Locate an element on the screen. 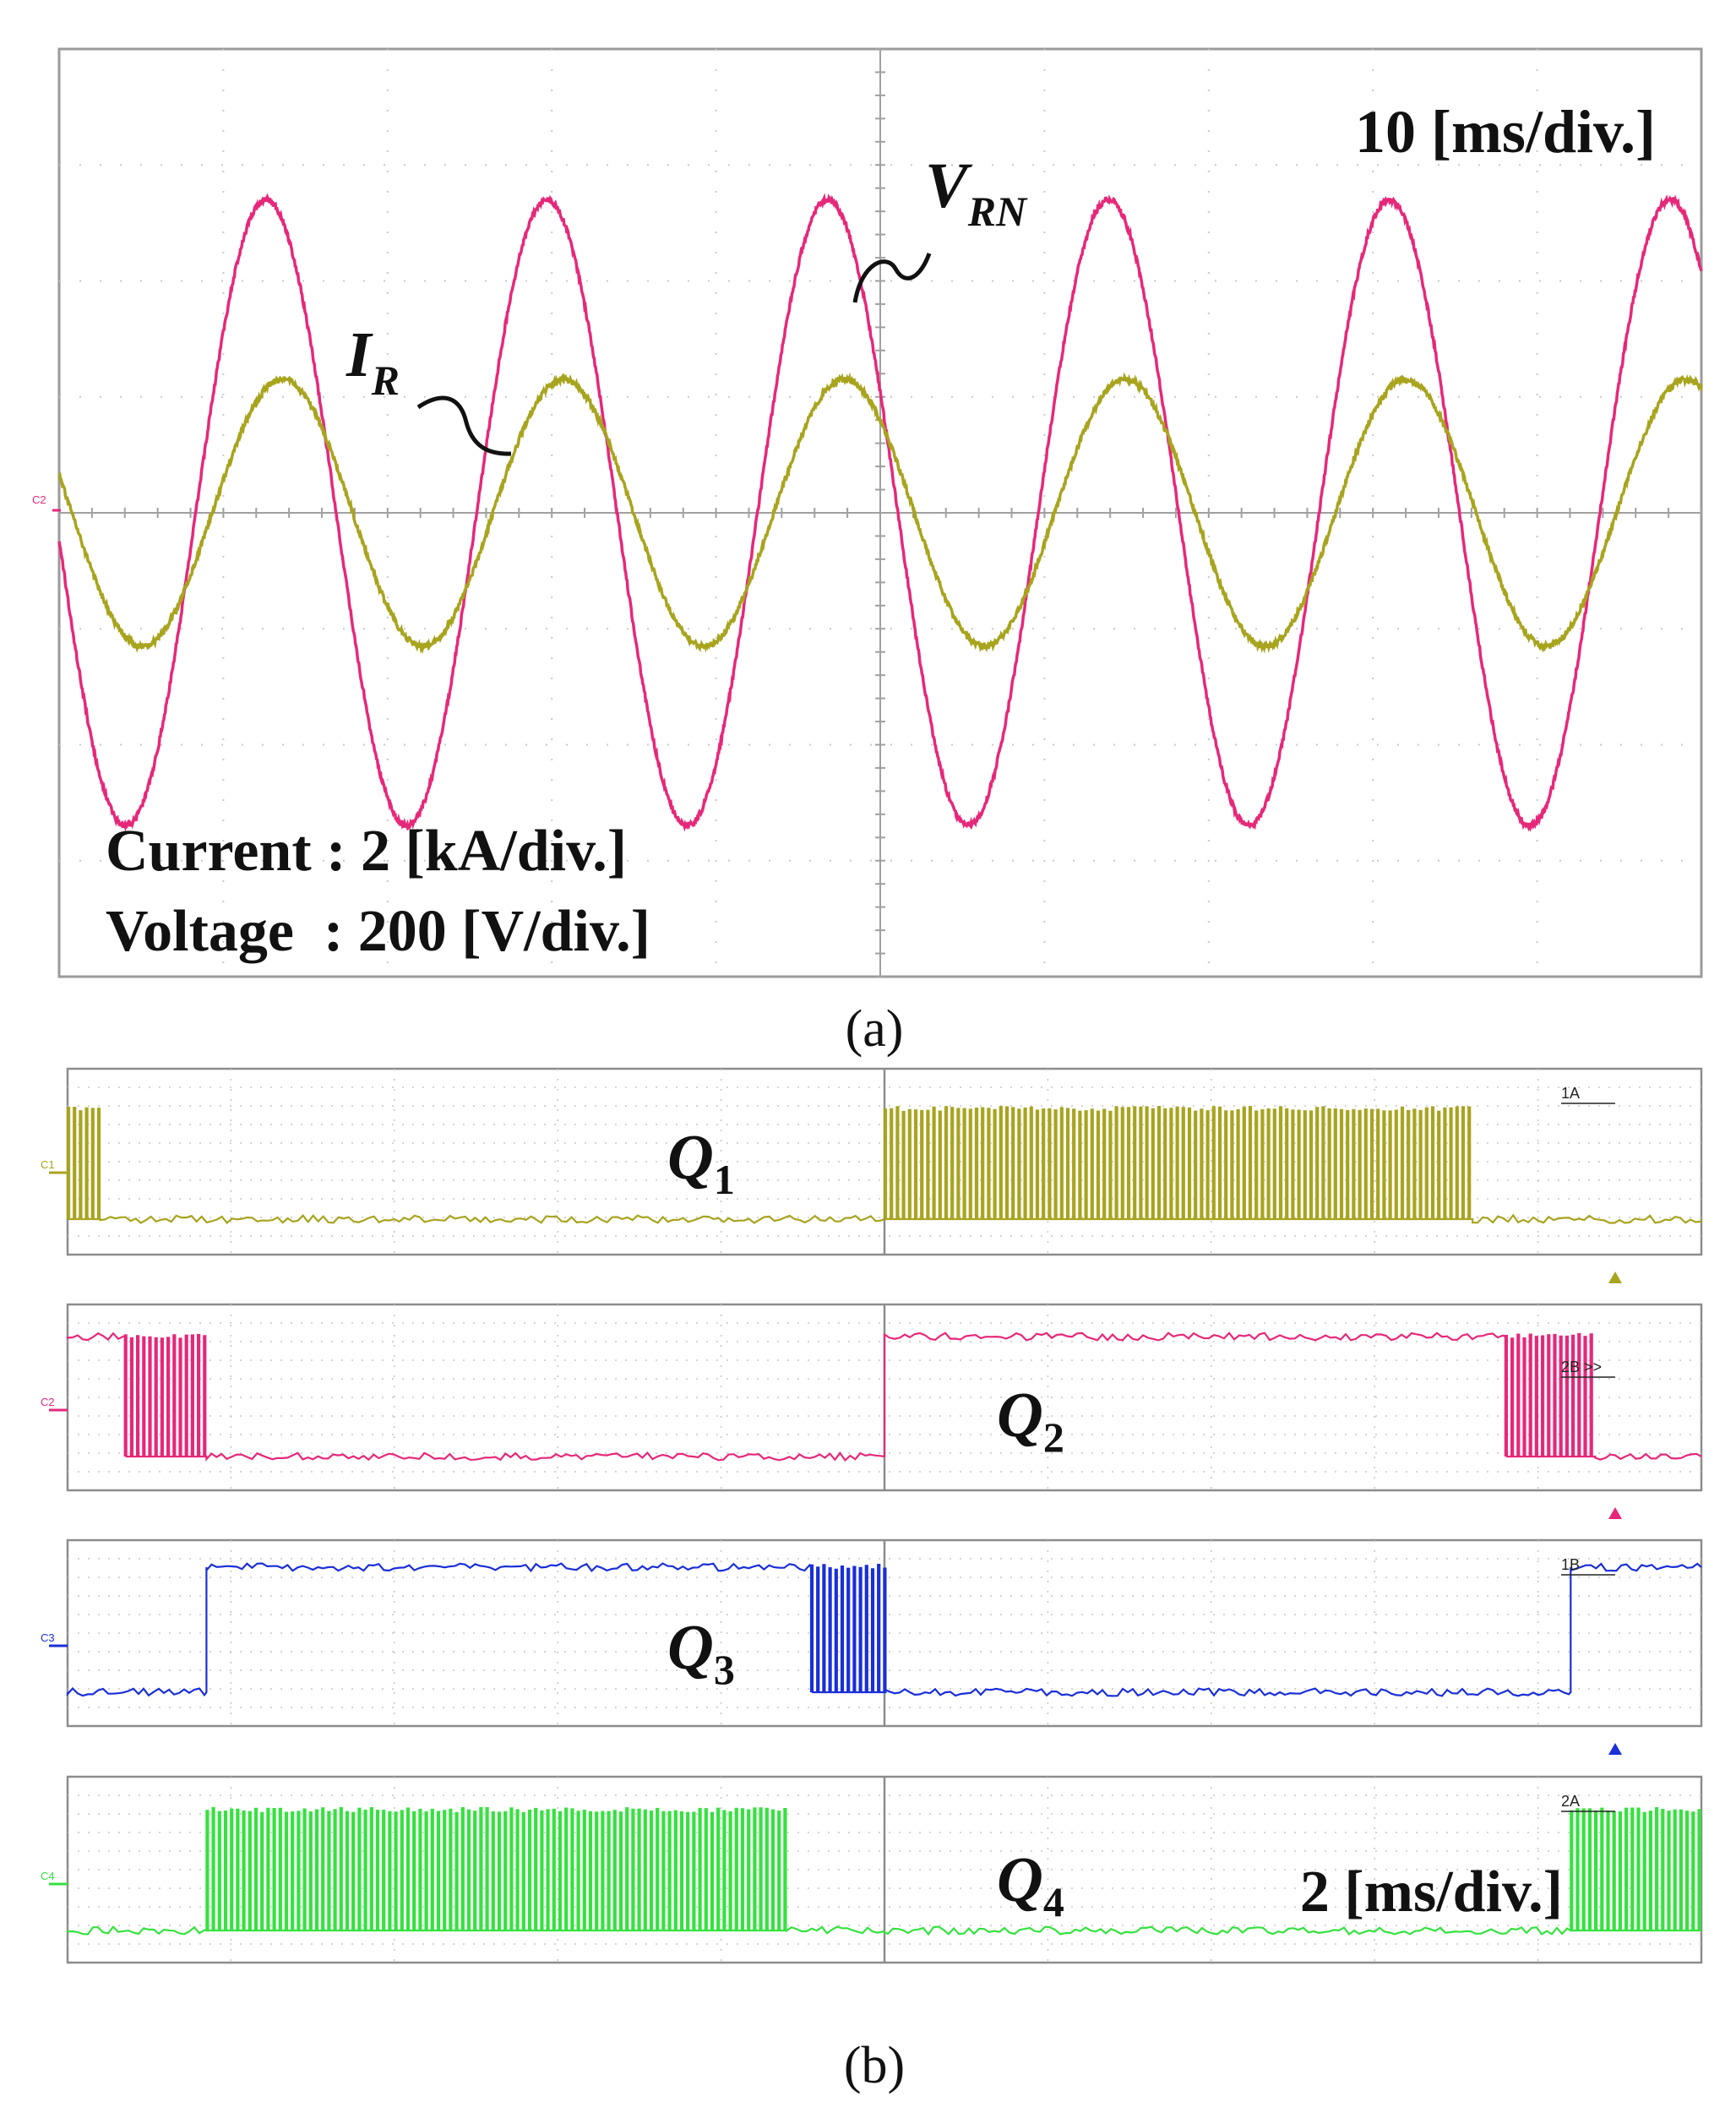 Image resolution: width=1736 pixels, height=2102 pixels. trigger-tag: 2A is located at coordinates (1570, 1801).